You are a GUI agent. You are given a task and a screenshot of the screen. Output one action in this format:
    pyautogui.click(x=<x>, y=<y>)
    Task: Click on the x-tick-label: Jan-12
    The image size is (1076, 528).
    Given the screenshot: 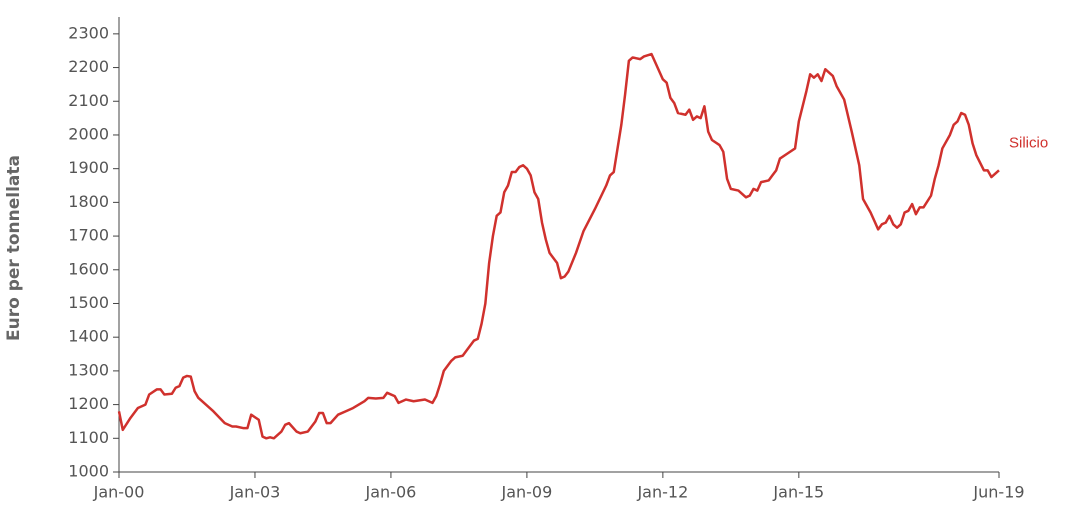 What is the action you would take?
    pyautogui.click(x=662, y=492)
    